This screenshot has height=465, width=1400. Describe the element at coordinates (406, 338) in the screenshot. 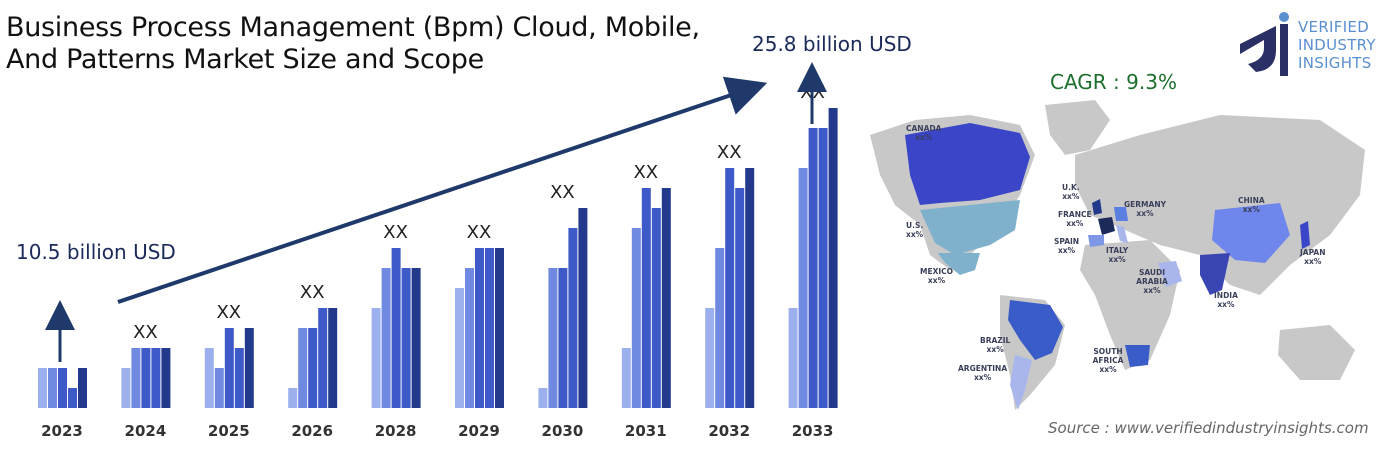

I see `bar-2028-s4` at that location.